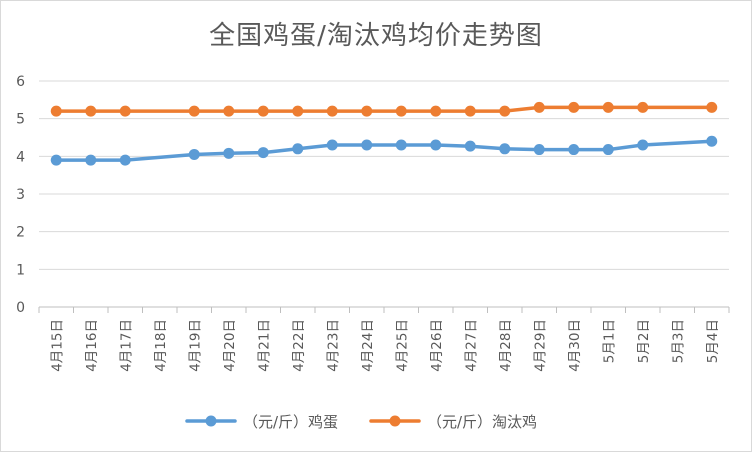 The image size is (752, 452). Describe the element at coordinates (609, 341) in the screenshot. I see `x-tick-label: 5月1日` at that location.